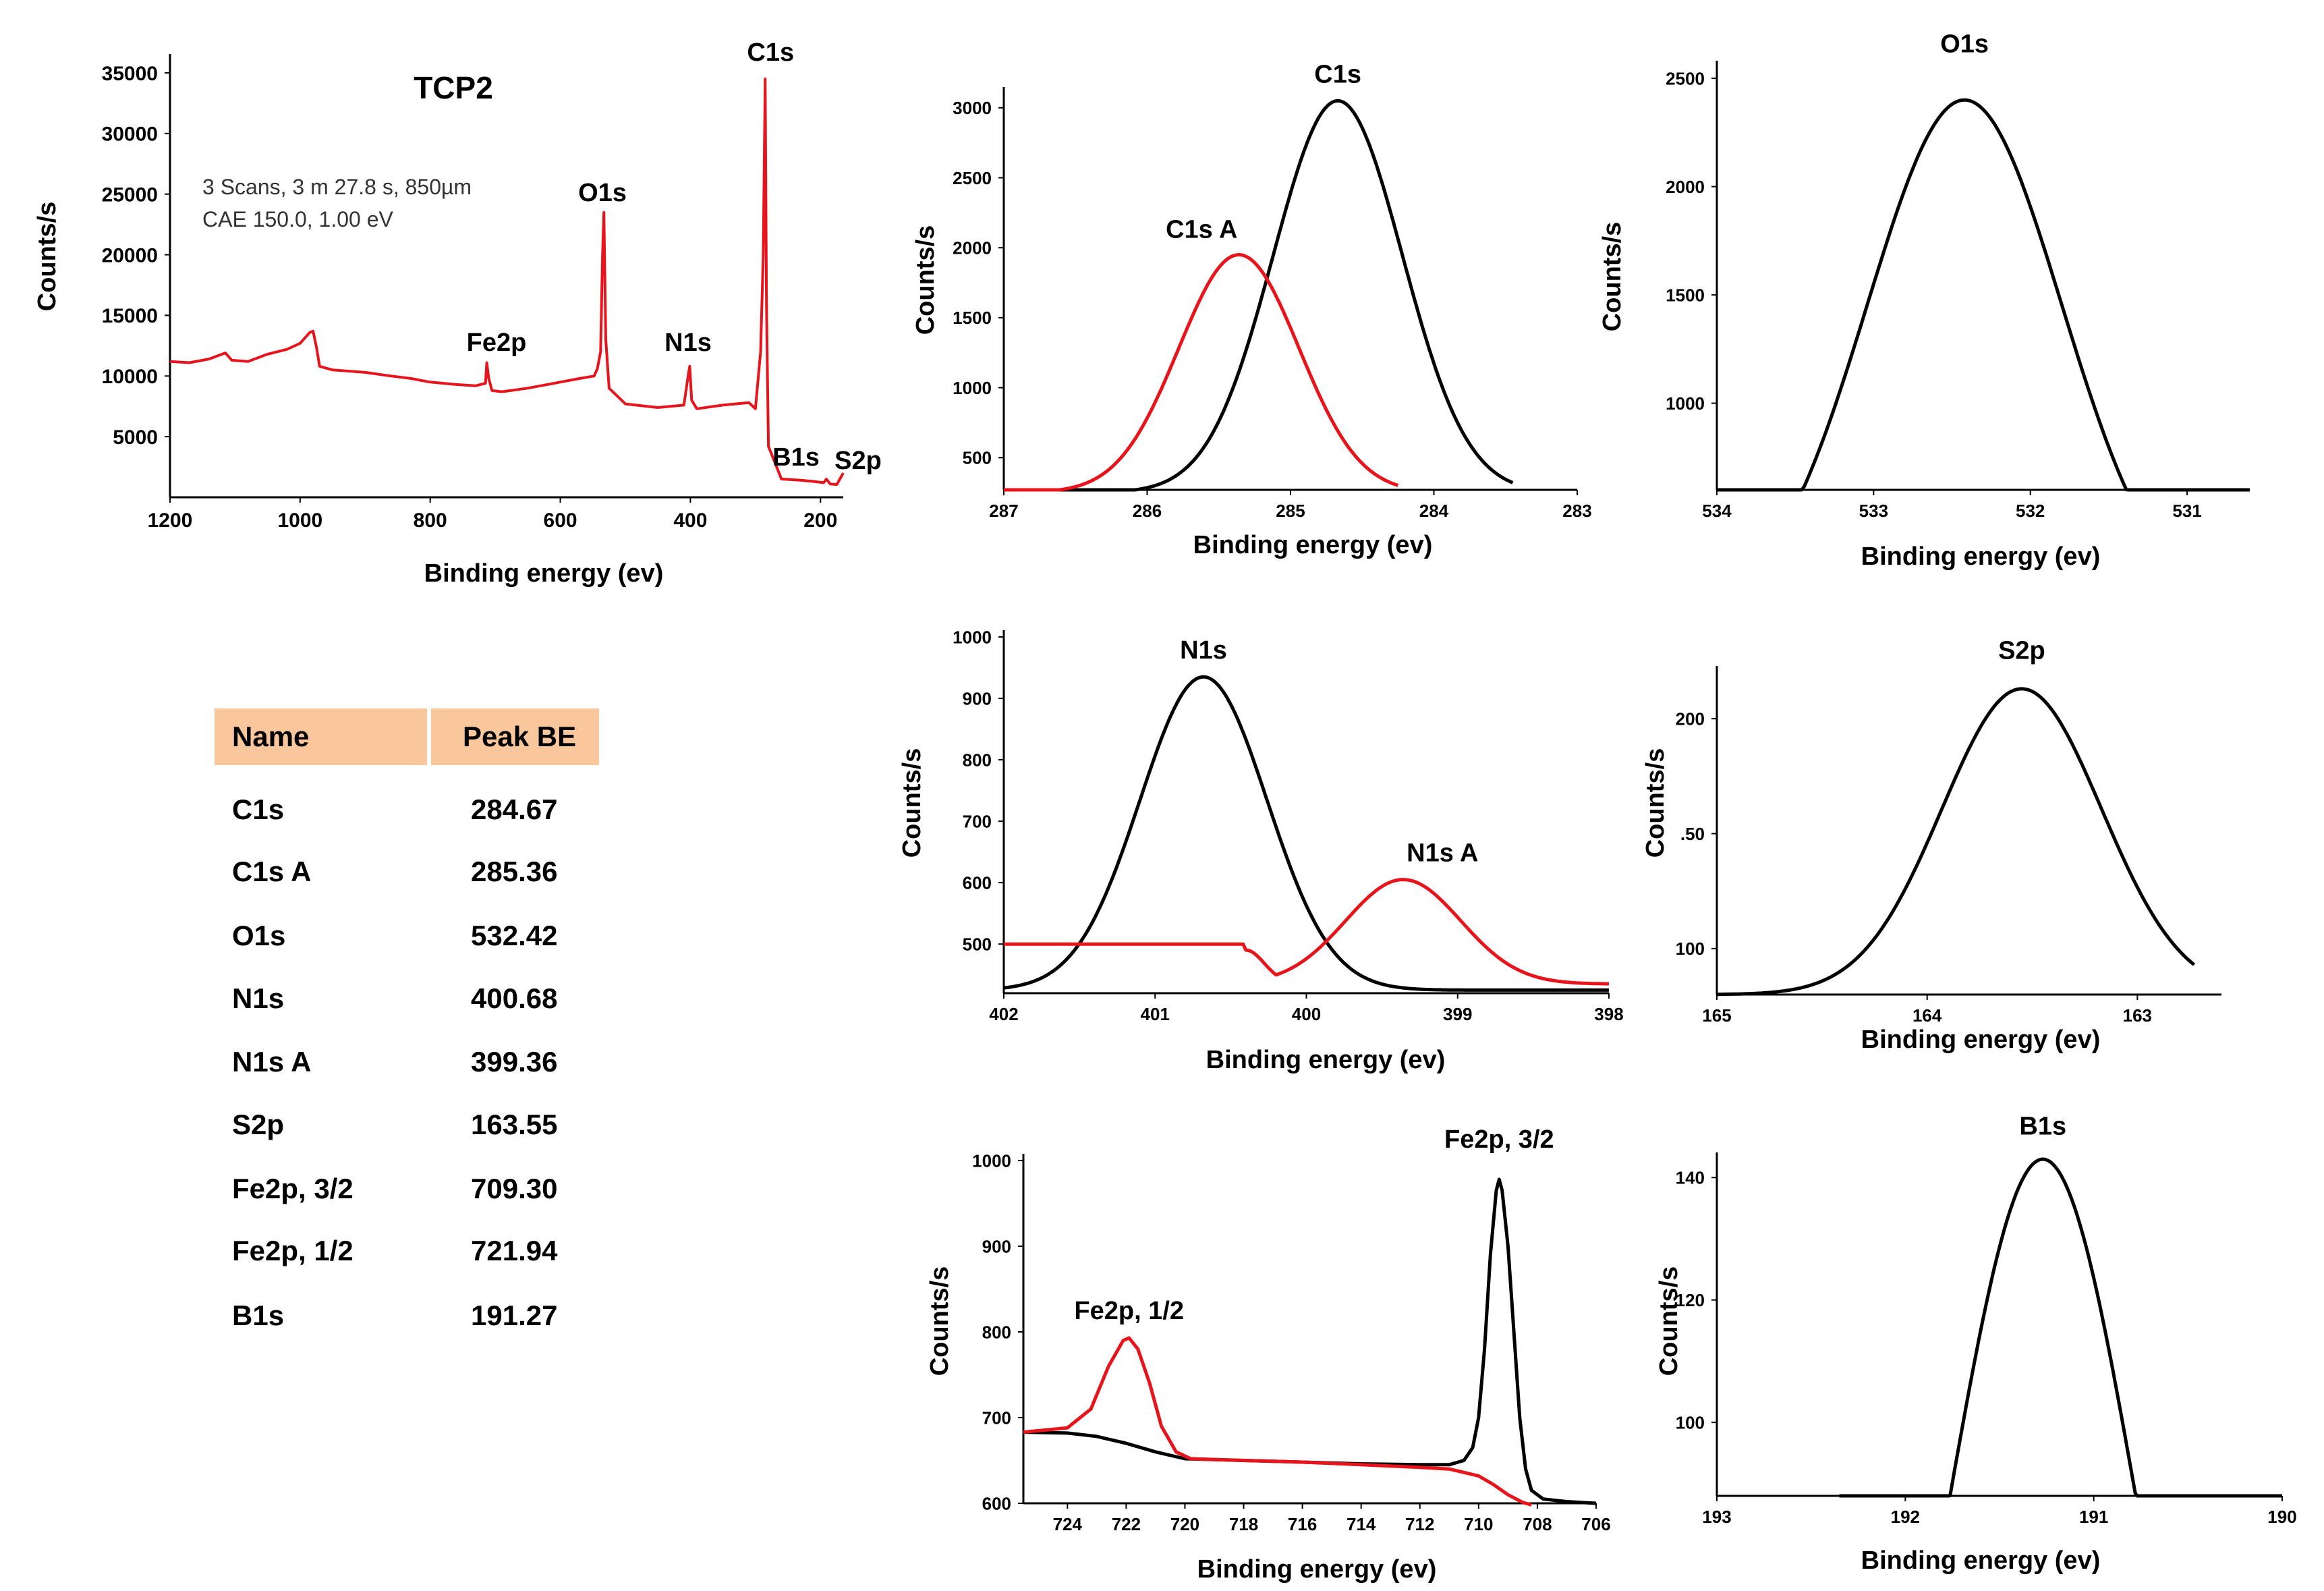  What do you see at coordinates (1302, 1524) in the screenshot?
I see `x-tick-label: 716` at bounding box center [1302, 1524].